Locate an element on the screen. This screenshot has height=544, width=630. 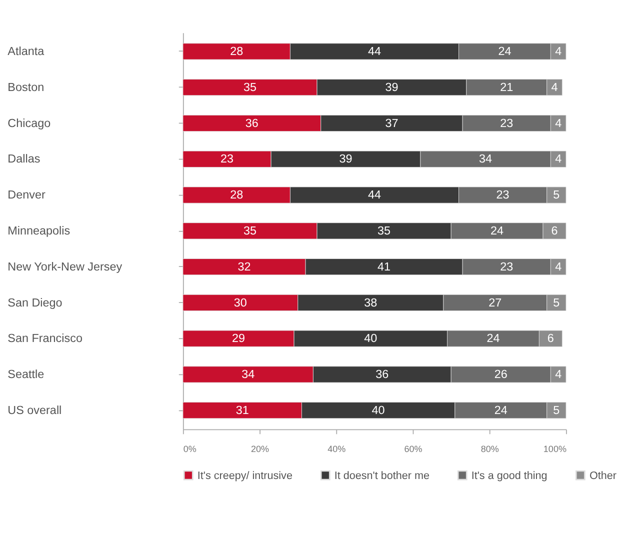
y-tick-label: Atlanta is located at coordinates (26, 51).